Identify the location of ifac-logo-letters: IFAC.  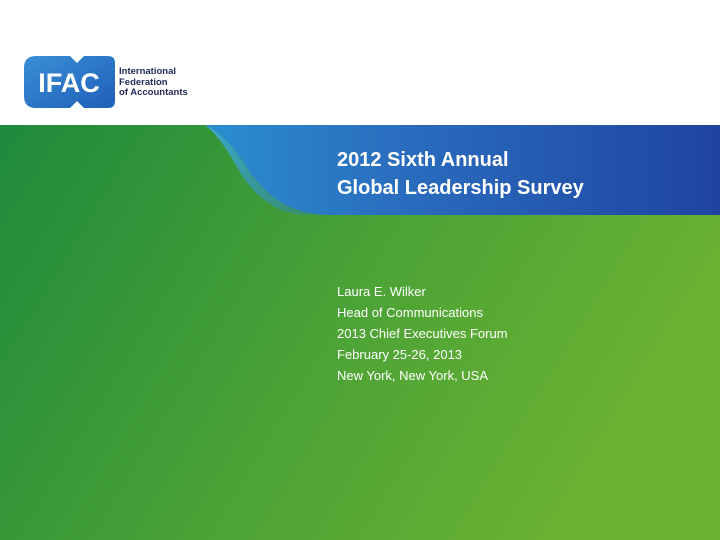
(69, 83).